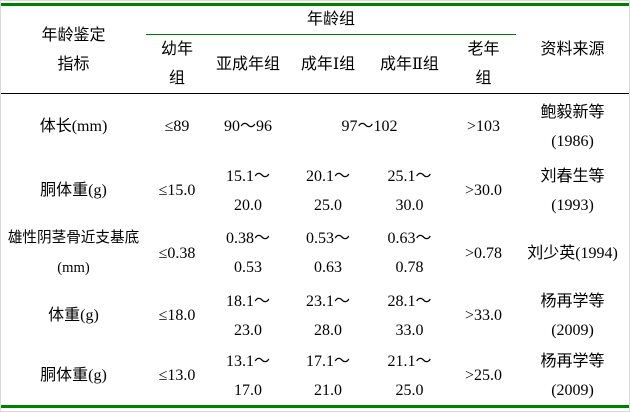  I want to click on value-cell-subadult: 13.1～ 17.0, so click(247, 375).